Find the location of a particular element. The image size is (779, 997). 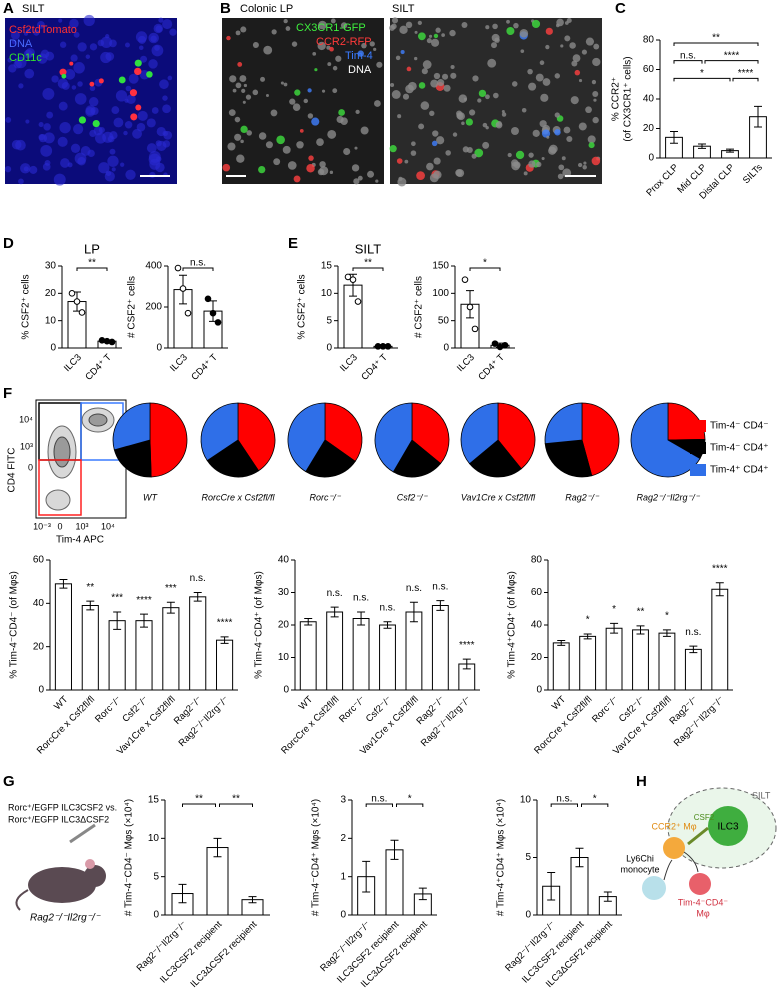

y-axis-title: # Tim-4⁻CD4⁺ Mφs (×10⁴) is located at coordinates (316, 857).